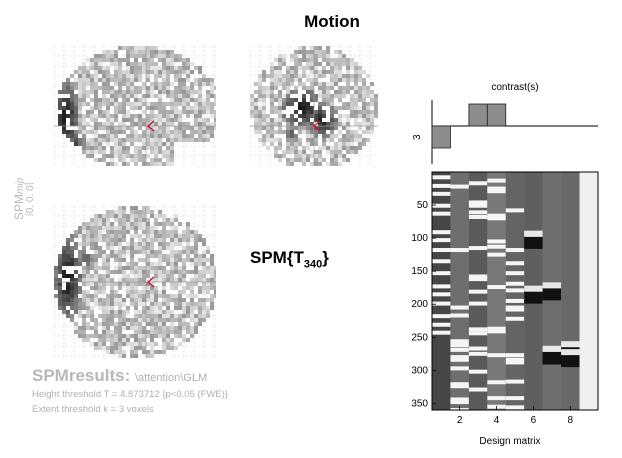 This screenshot has width=622, height=458. Describe the element at coordinates (314, 106) in the screenshot. I see `mip-coronal-view` at that location.